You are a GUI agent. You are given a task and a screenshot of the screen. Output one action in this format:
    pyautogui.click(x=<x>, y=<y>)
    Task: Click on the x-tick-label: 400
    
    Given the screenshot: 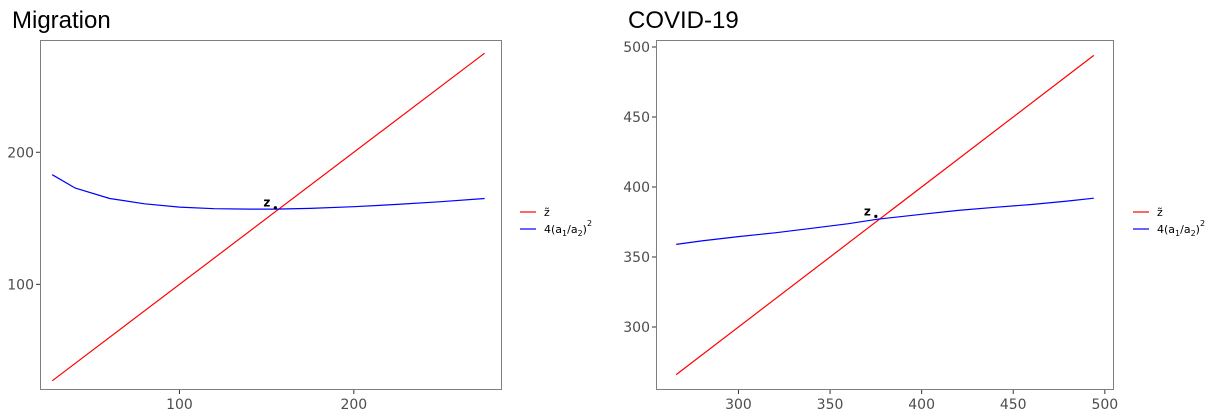 What is the action you would take?
    pyautogui.click(x=921, y=405)
    